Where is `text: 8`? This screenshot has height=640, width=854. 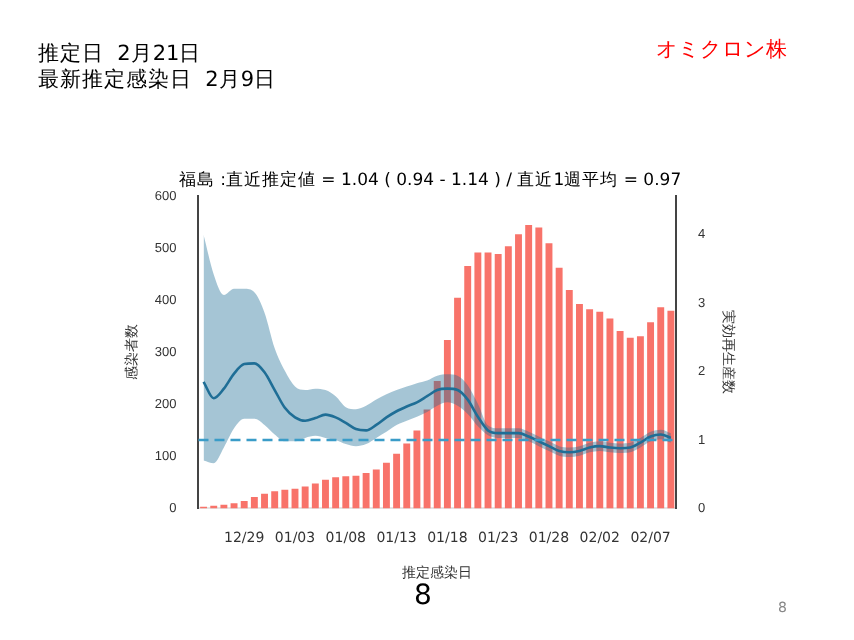
text: 8 is located at coordinates (423, 596).